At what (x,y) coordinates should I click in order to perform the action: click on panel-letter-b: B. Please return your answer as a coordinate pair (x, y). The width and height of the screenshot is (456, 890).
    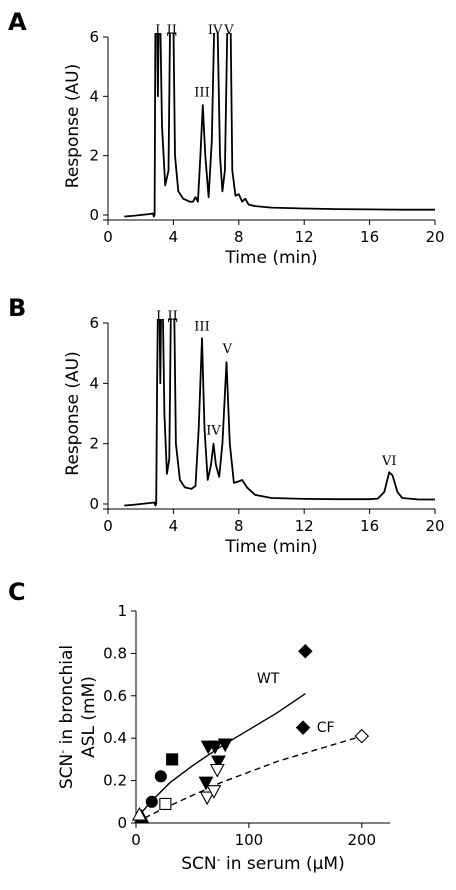
    Looking at the image, I should click on (17, 308).